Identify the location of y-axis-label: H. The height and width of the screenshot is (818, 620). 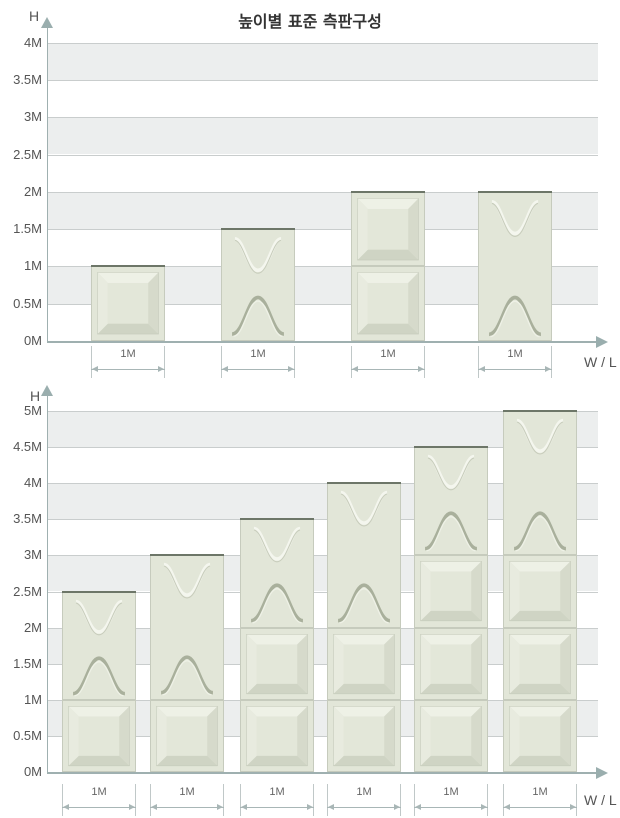
(34, 16).